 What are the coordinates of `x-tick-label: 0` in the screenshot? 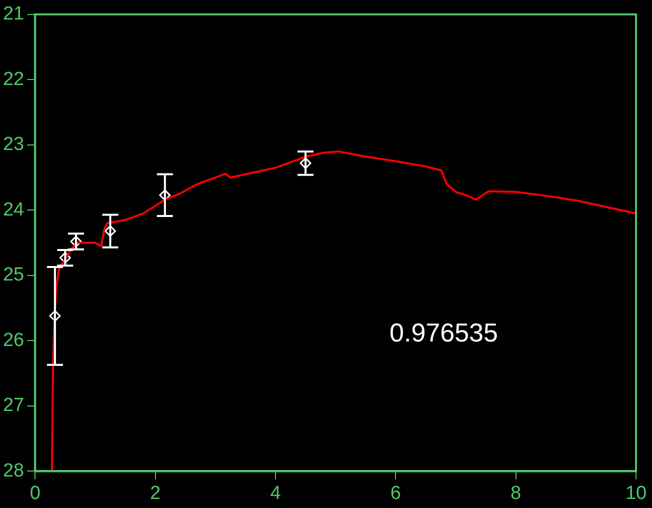 It's located at (35, 493).